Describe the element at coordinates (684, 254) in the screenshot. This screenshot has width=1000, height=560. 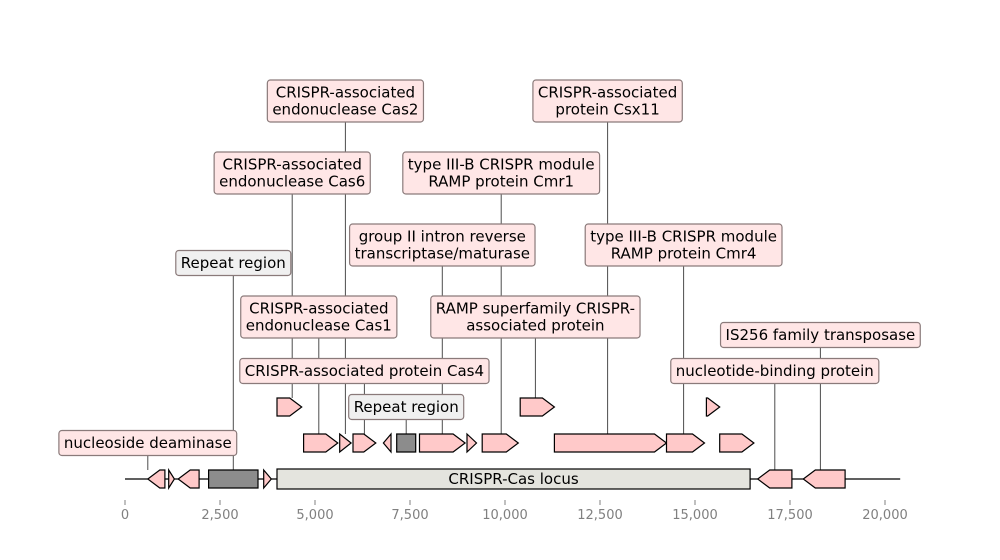
I see `label-text-line: RAMP protein Cmr4` at that location.